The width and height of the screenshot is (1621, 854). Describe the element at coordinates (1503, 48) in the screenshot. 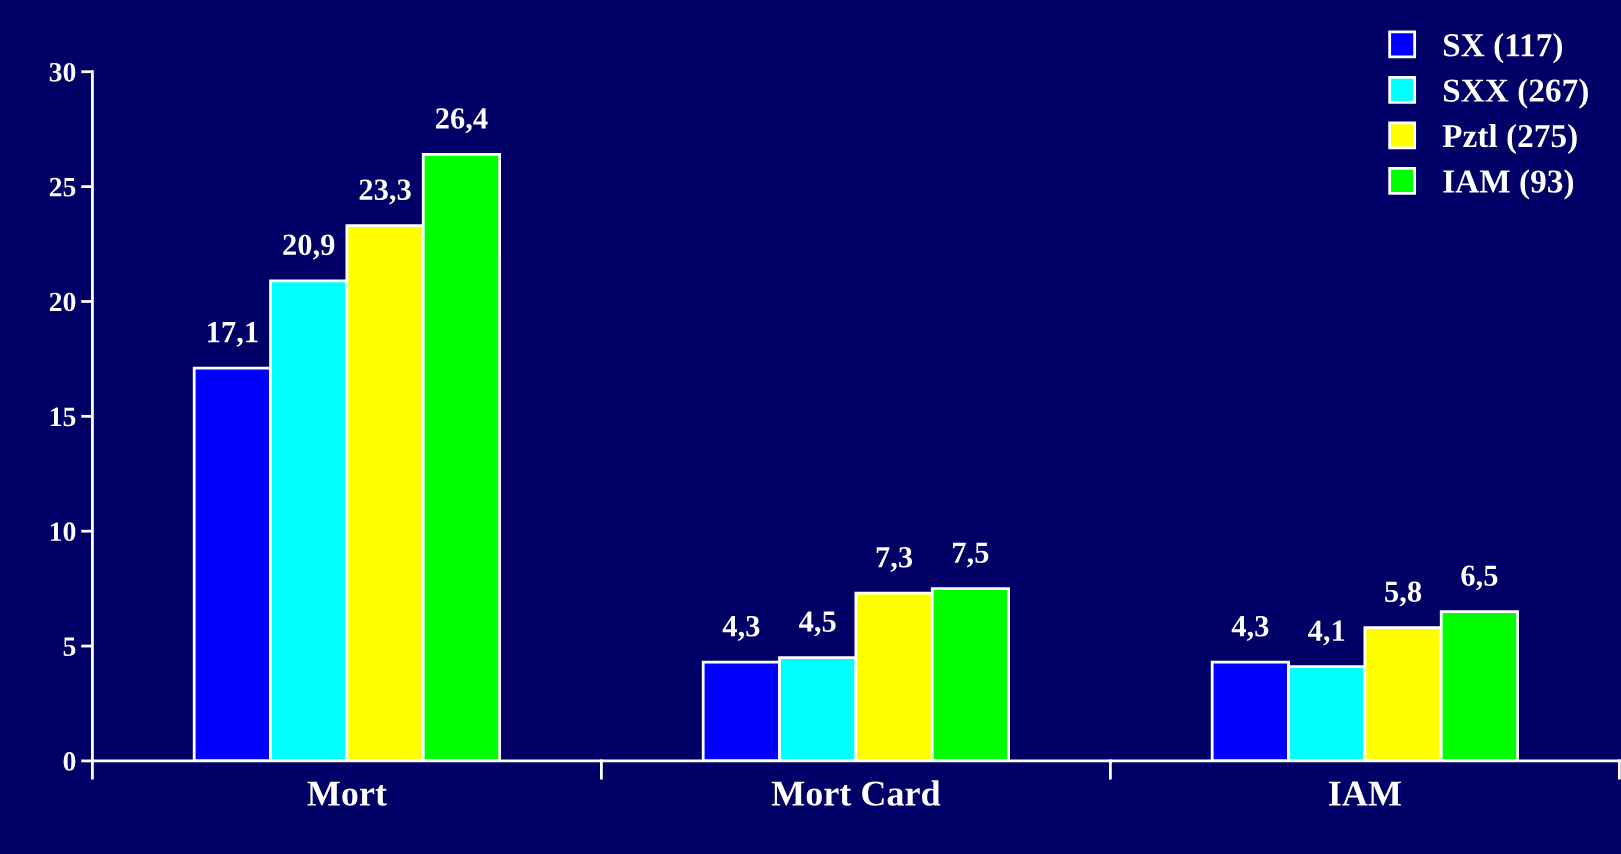

I see `legend-label: SX (117)` at that location.